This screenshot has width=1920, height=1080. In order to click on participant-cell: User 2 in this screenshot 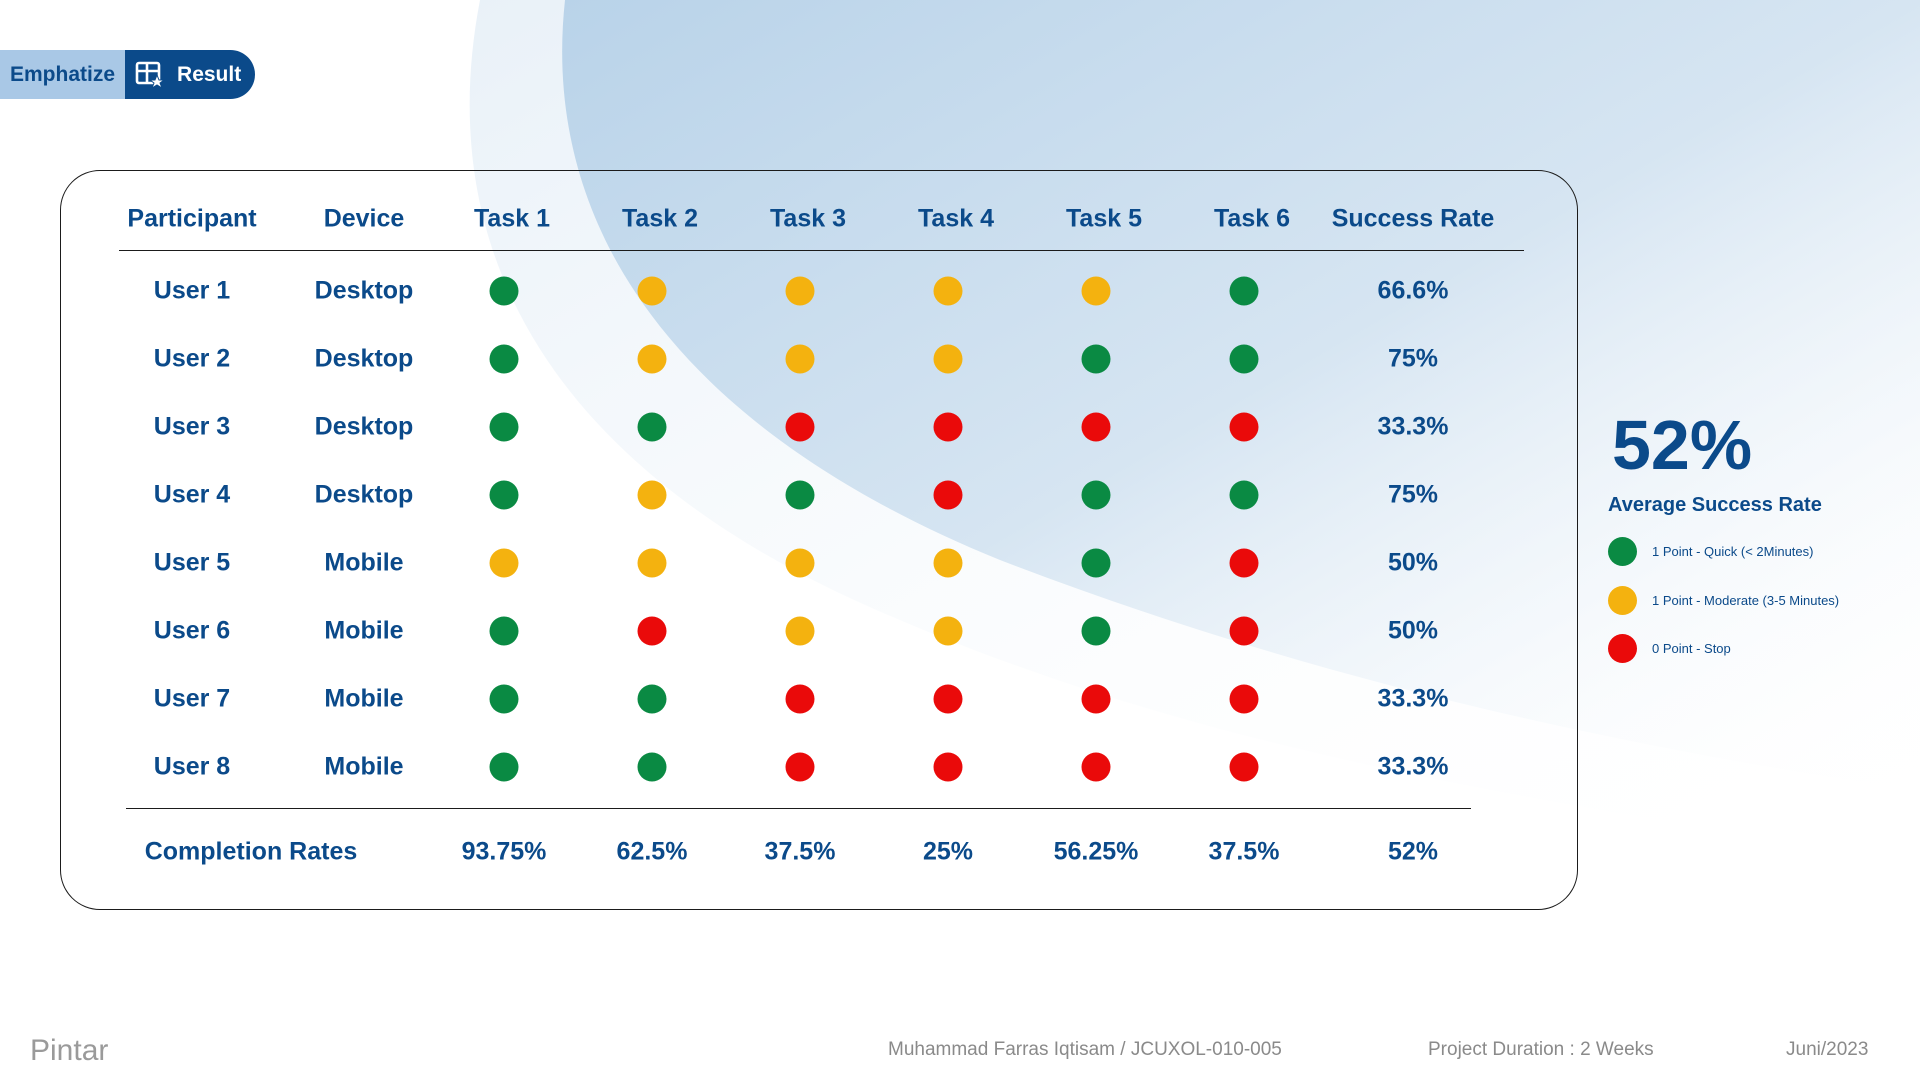, I will do `click(192, 358)`.